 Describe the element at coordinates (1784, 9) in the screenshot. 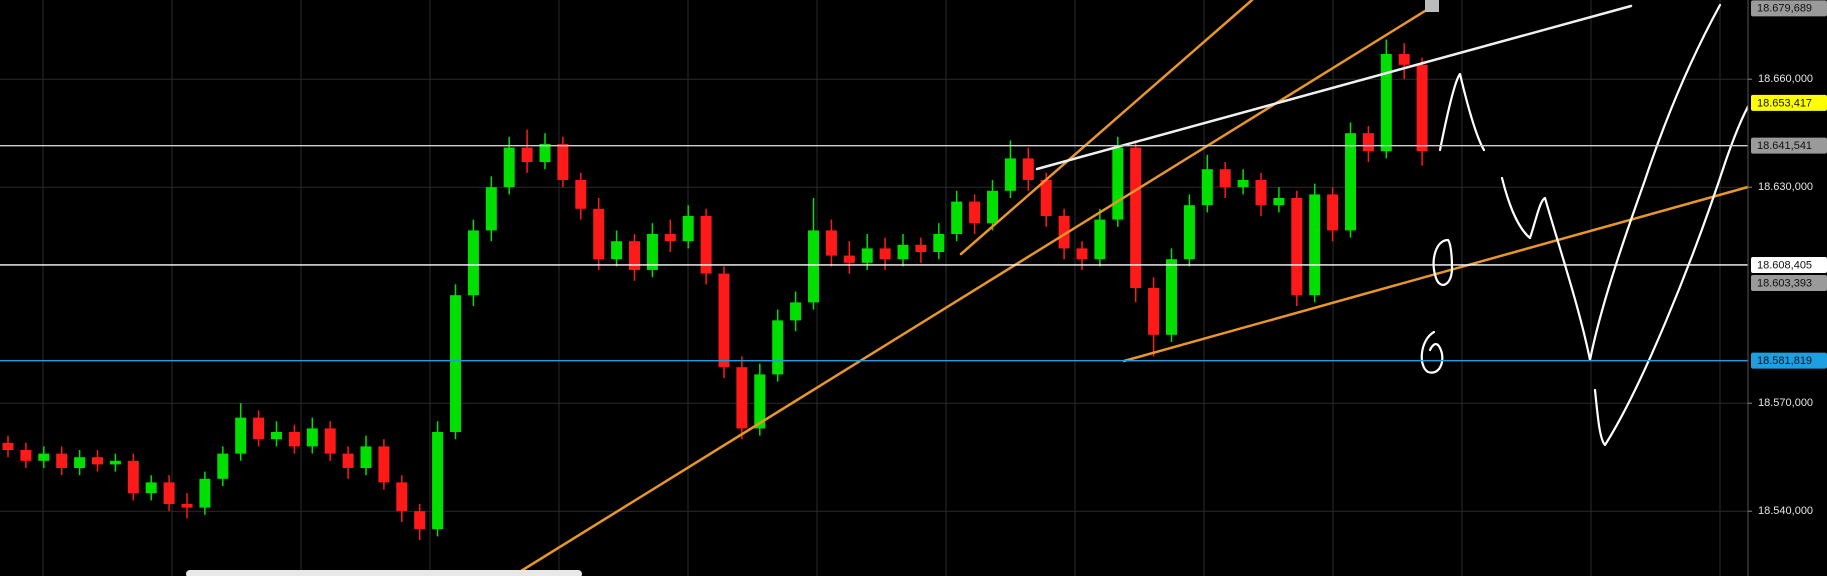

I see `price-label: 18.679,689` at that location.